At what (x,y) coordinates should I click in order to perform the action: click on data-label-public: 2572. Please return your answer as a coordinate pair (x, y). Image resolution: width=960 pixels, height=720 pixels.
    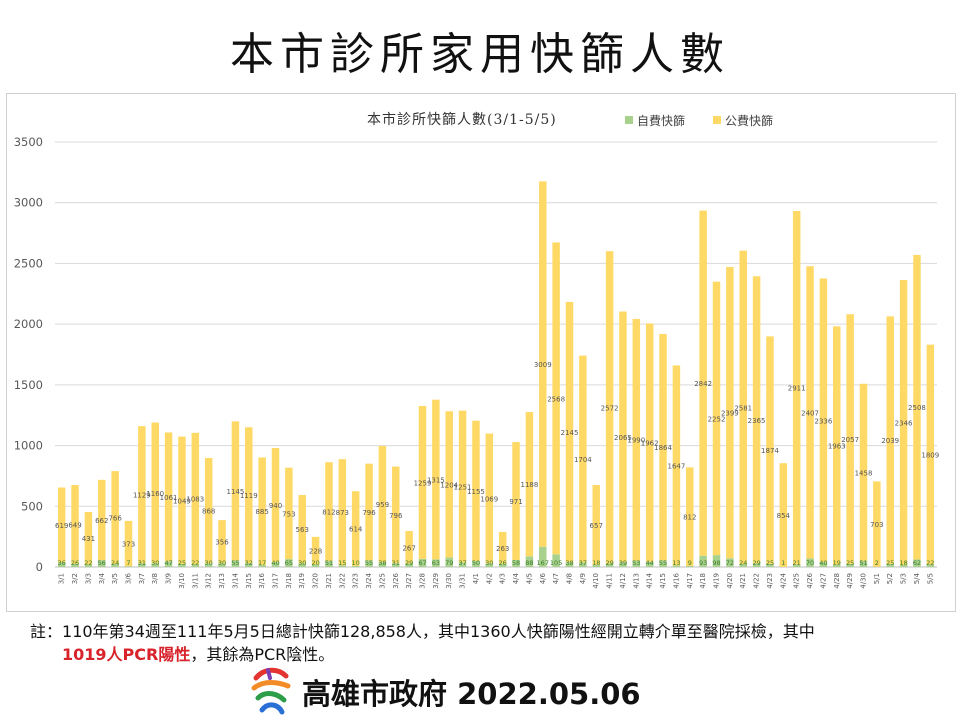
    Looking at the image, I should click on (610, 408).